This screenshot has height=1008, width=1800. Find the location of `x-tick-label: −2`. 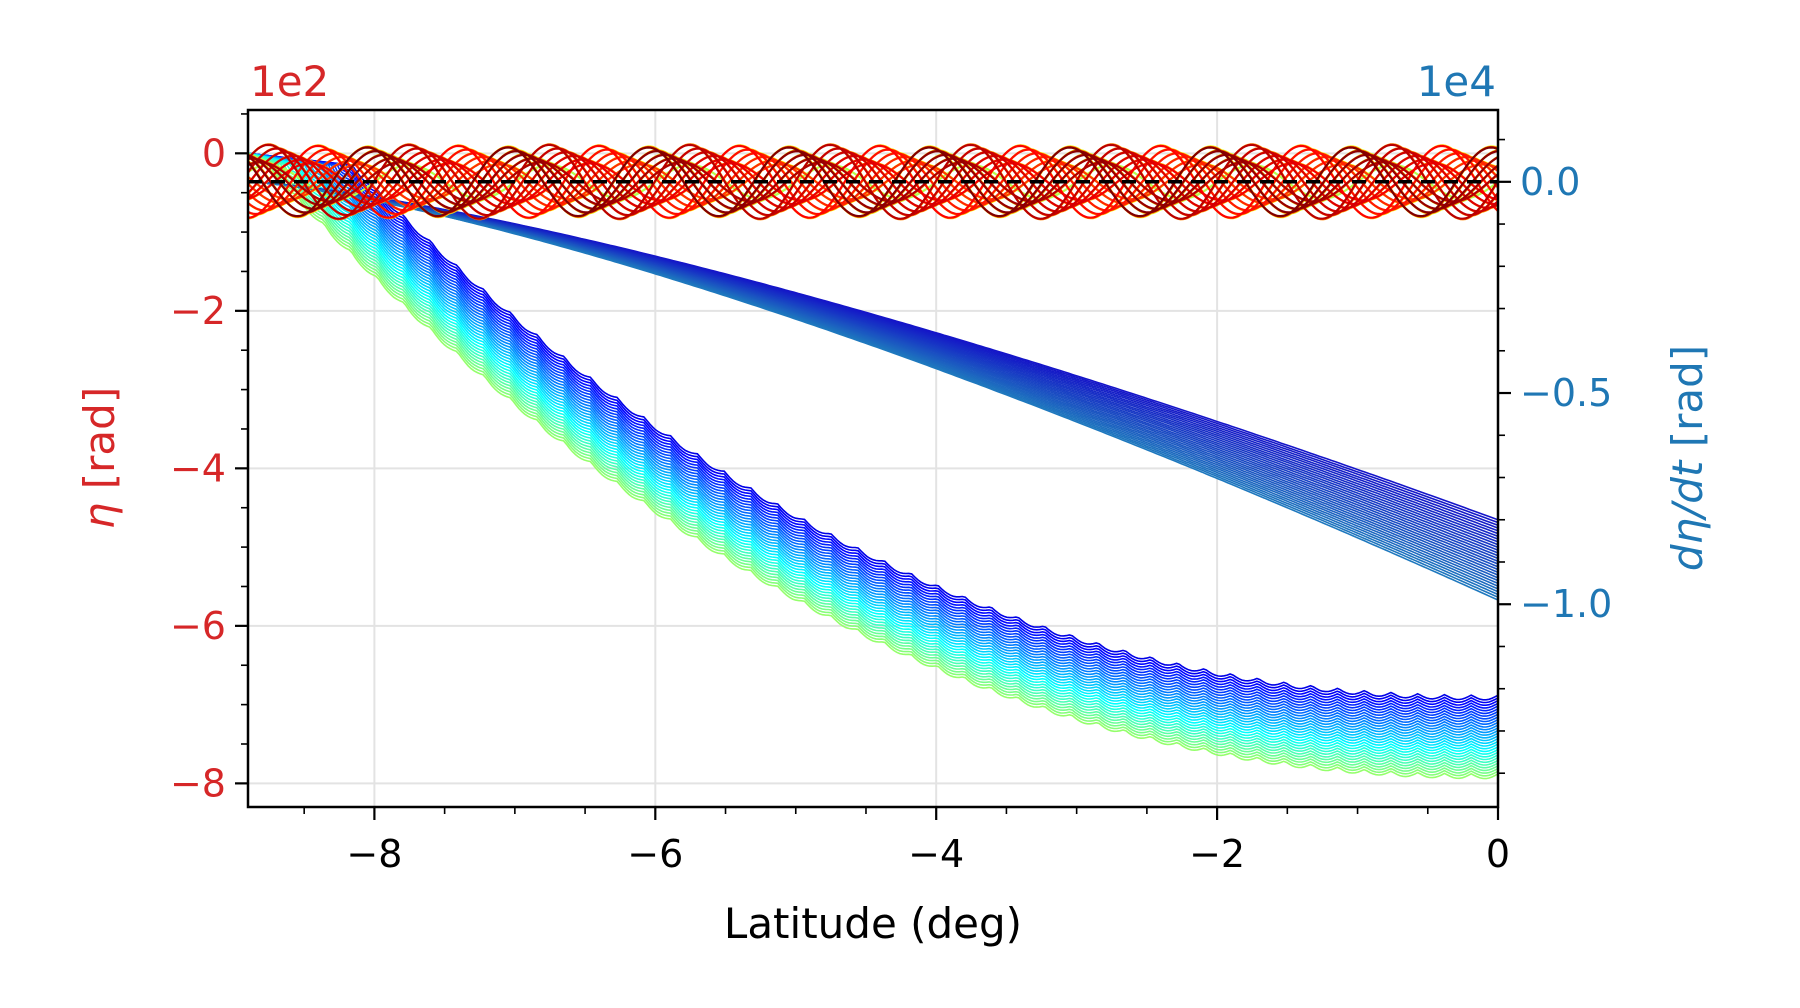

x-tick-label: −2 is located at coordinates (1217, 854).